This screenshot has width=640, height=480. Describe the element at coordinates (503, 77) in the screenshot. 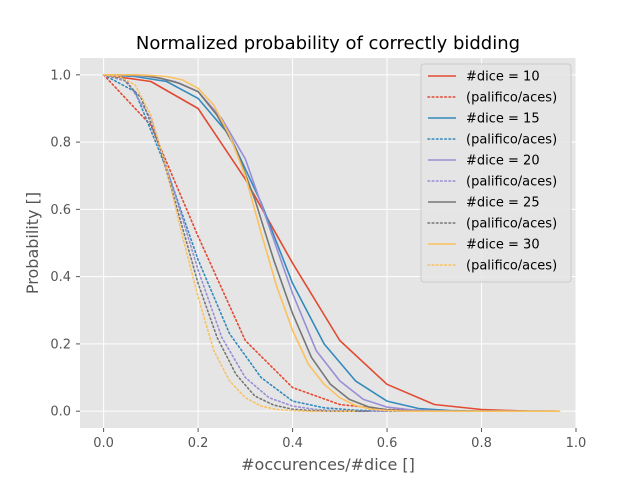

I see `legend-label: #dice = 10` at that location.